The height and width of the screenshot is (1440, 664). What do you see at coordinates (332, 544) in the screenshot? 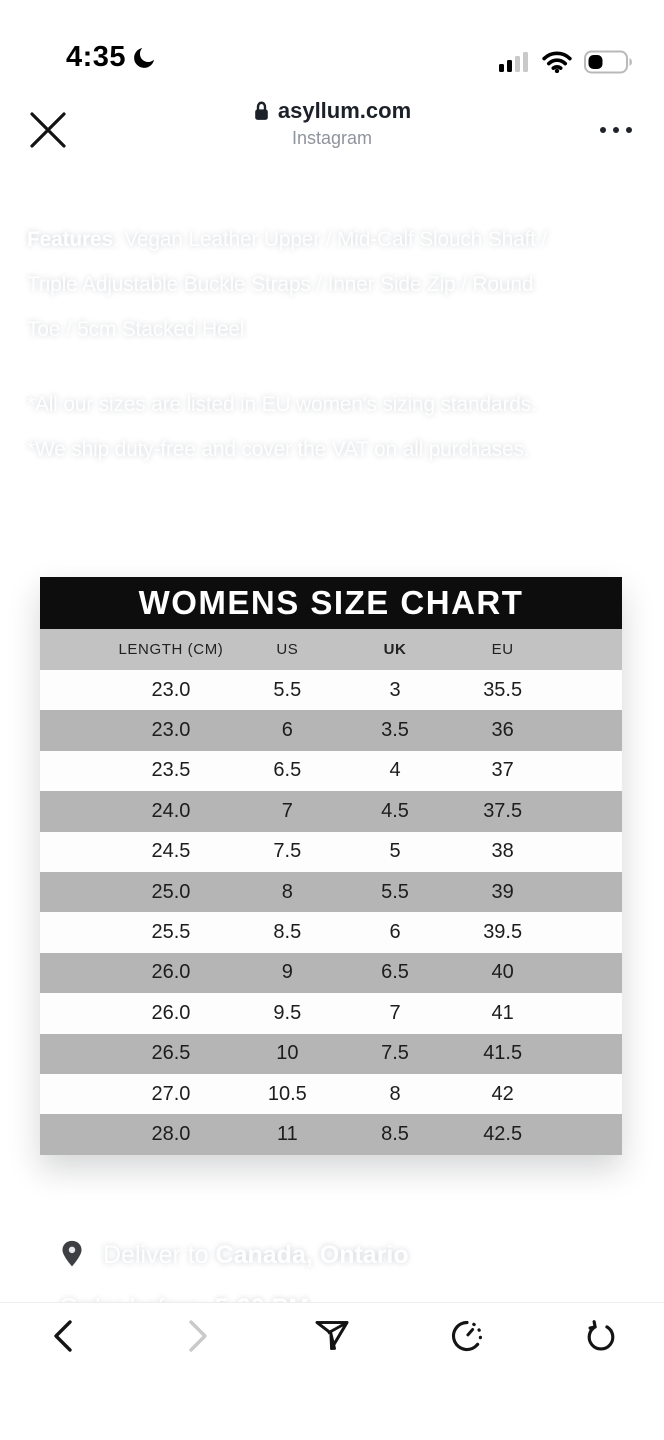
I see `size-guide-toggle: Size Guide` at bounding box center [332, 544].